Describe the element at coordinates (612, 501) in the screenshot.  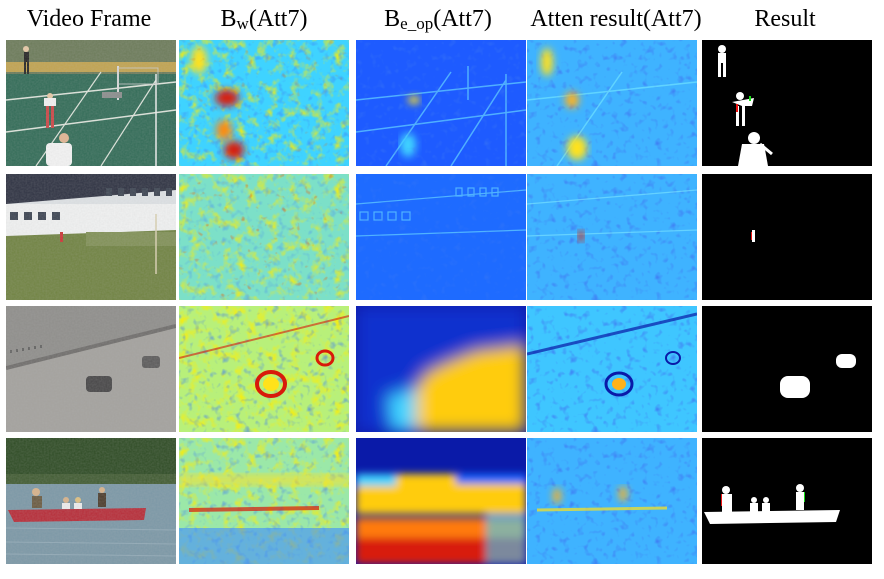
I see `row4-atten-heatmap` at that location.